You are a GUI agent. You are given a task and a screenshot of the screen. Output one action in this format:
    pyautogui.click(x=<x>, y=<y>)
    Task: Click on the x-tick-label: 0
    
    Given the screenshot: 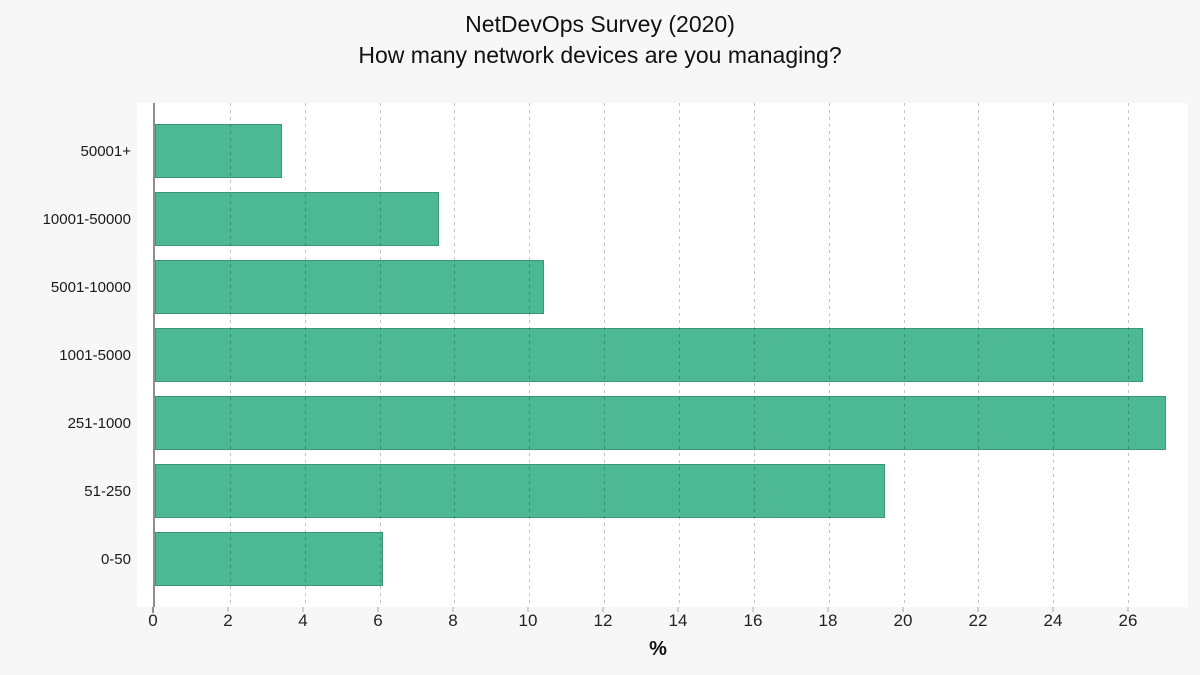 What is the action you would take?
    pyautogui.click(x=153, y=620)
    